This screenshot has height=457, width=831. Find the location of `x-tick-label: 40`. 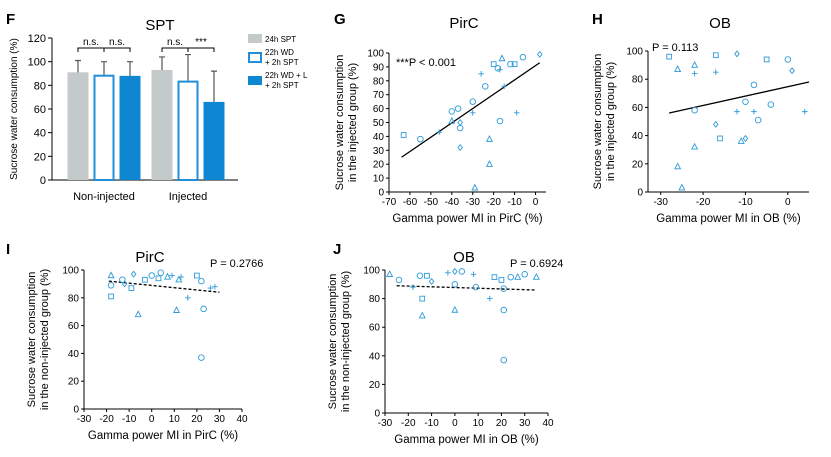

x-tick-label: 40 is located at coordinates (242, 419).